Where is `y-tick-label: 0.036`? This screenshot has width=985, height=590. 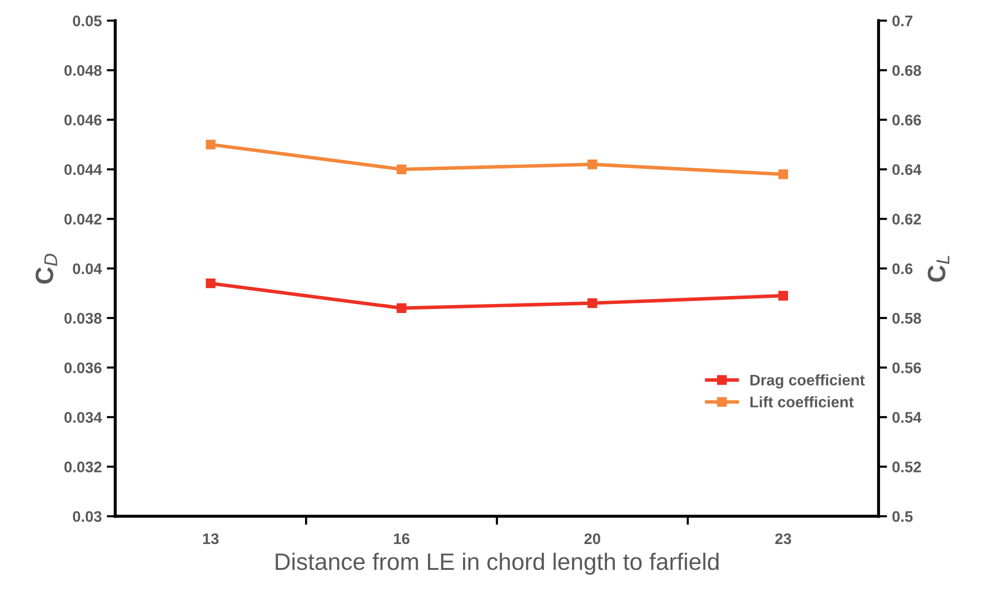
y-tick-label: 0.036 is located at coordinates (83, 368).